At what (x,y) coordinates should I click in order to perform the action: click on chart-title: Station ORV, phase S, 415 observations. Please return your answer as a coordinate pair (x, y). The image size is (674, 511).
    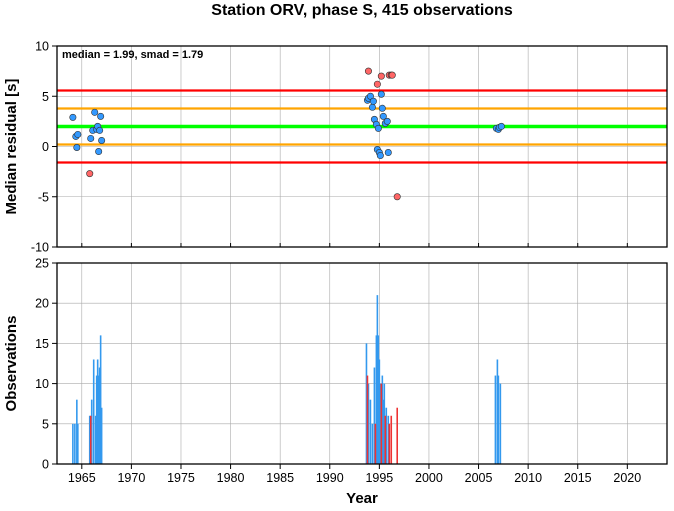
    Looking at the image, I should click on (362, 10).